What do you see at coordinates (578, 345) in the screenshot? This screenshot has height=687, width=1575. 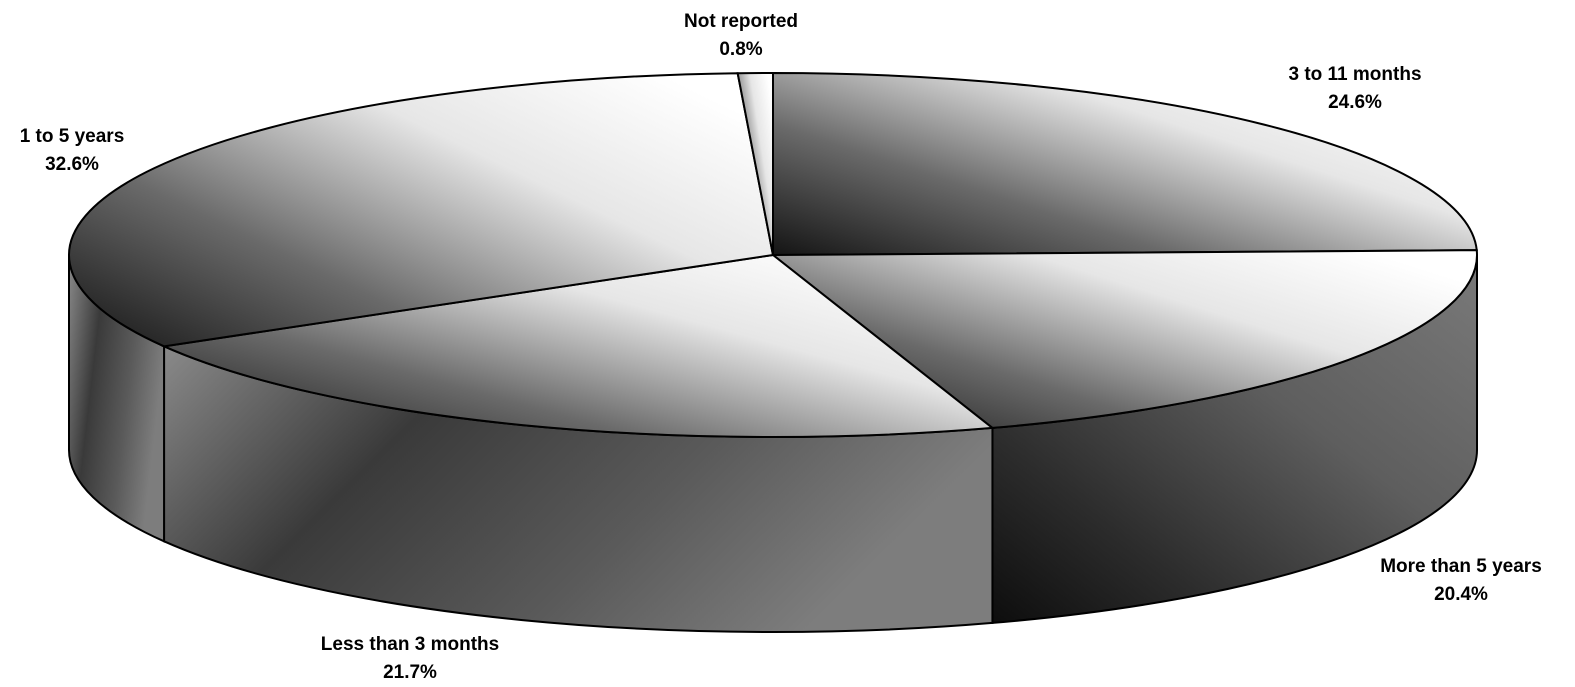 I see `pie-slice-less-than-3-months` at bounding box center [578, 345].